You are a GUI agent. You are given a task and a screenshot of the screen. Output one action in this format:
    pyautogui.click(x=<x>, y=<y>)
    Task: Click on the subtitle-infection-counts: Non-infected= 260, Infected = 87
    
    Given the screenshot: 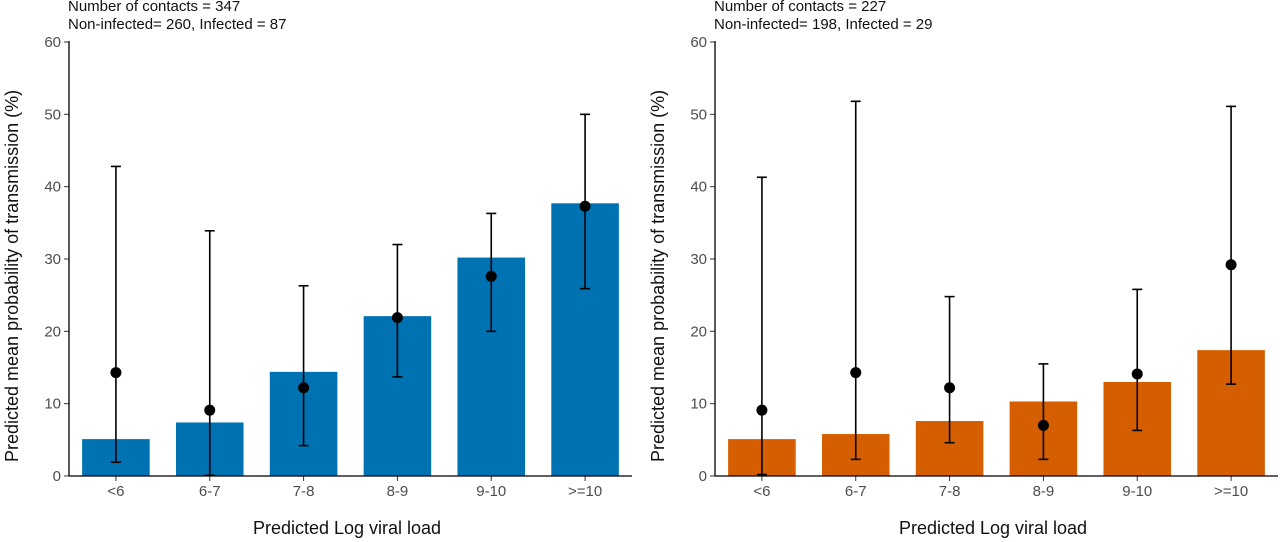 What is the action you would take?
    pyautogui.click(x=177, y=24)
    